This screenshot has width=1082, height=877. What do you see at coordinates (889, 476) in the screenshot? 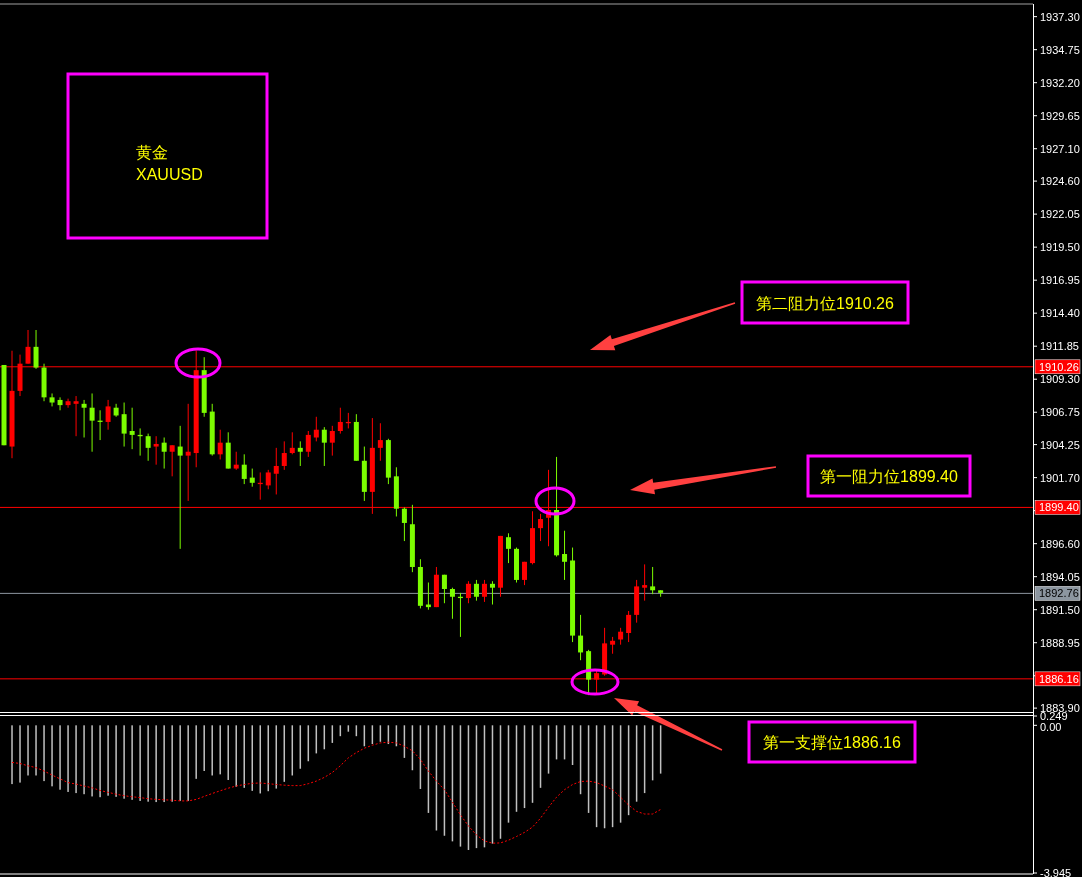
I see `annotation: 第一阻力位1899.40` at bounding box center [889, 476].